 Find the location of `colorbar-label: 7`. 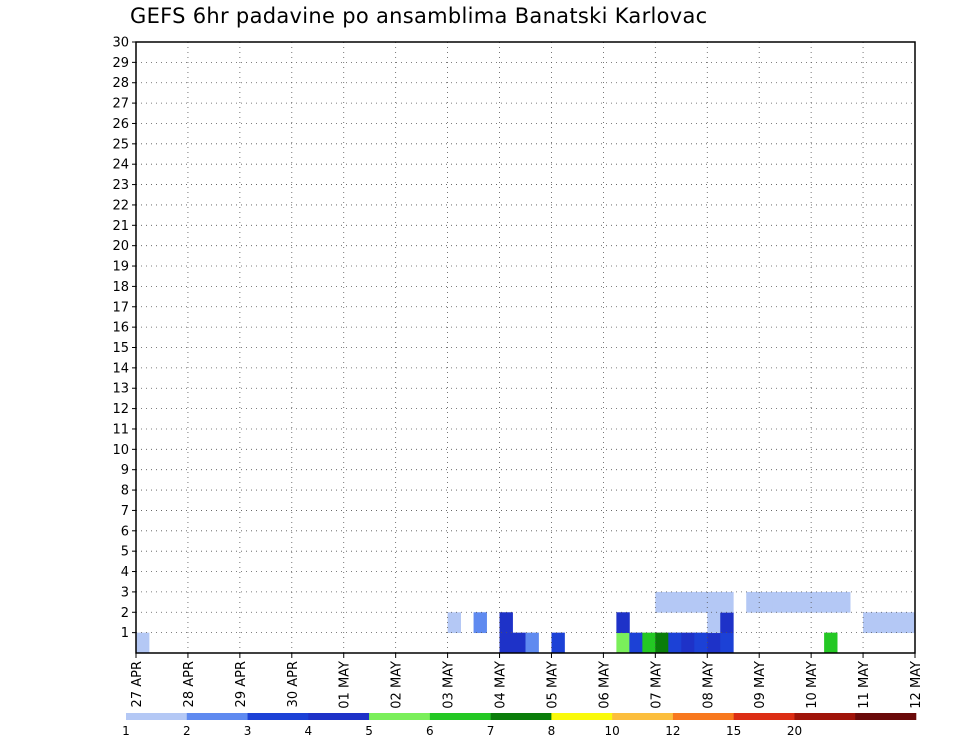

colorbar-label: 7 is located at coordinates (491, 731).